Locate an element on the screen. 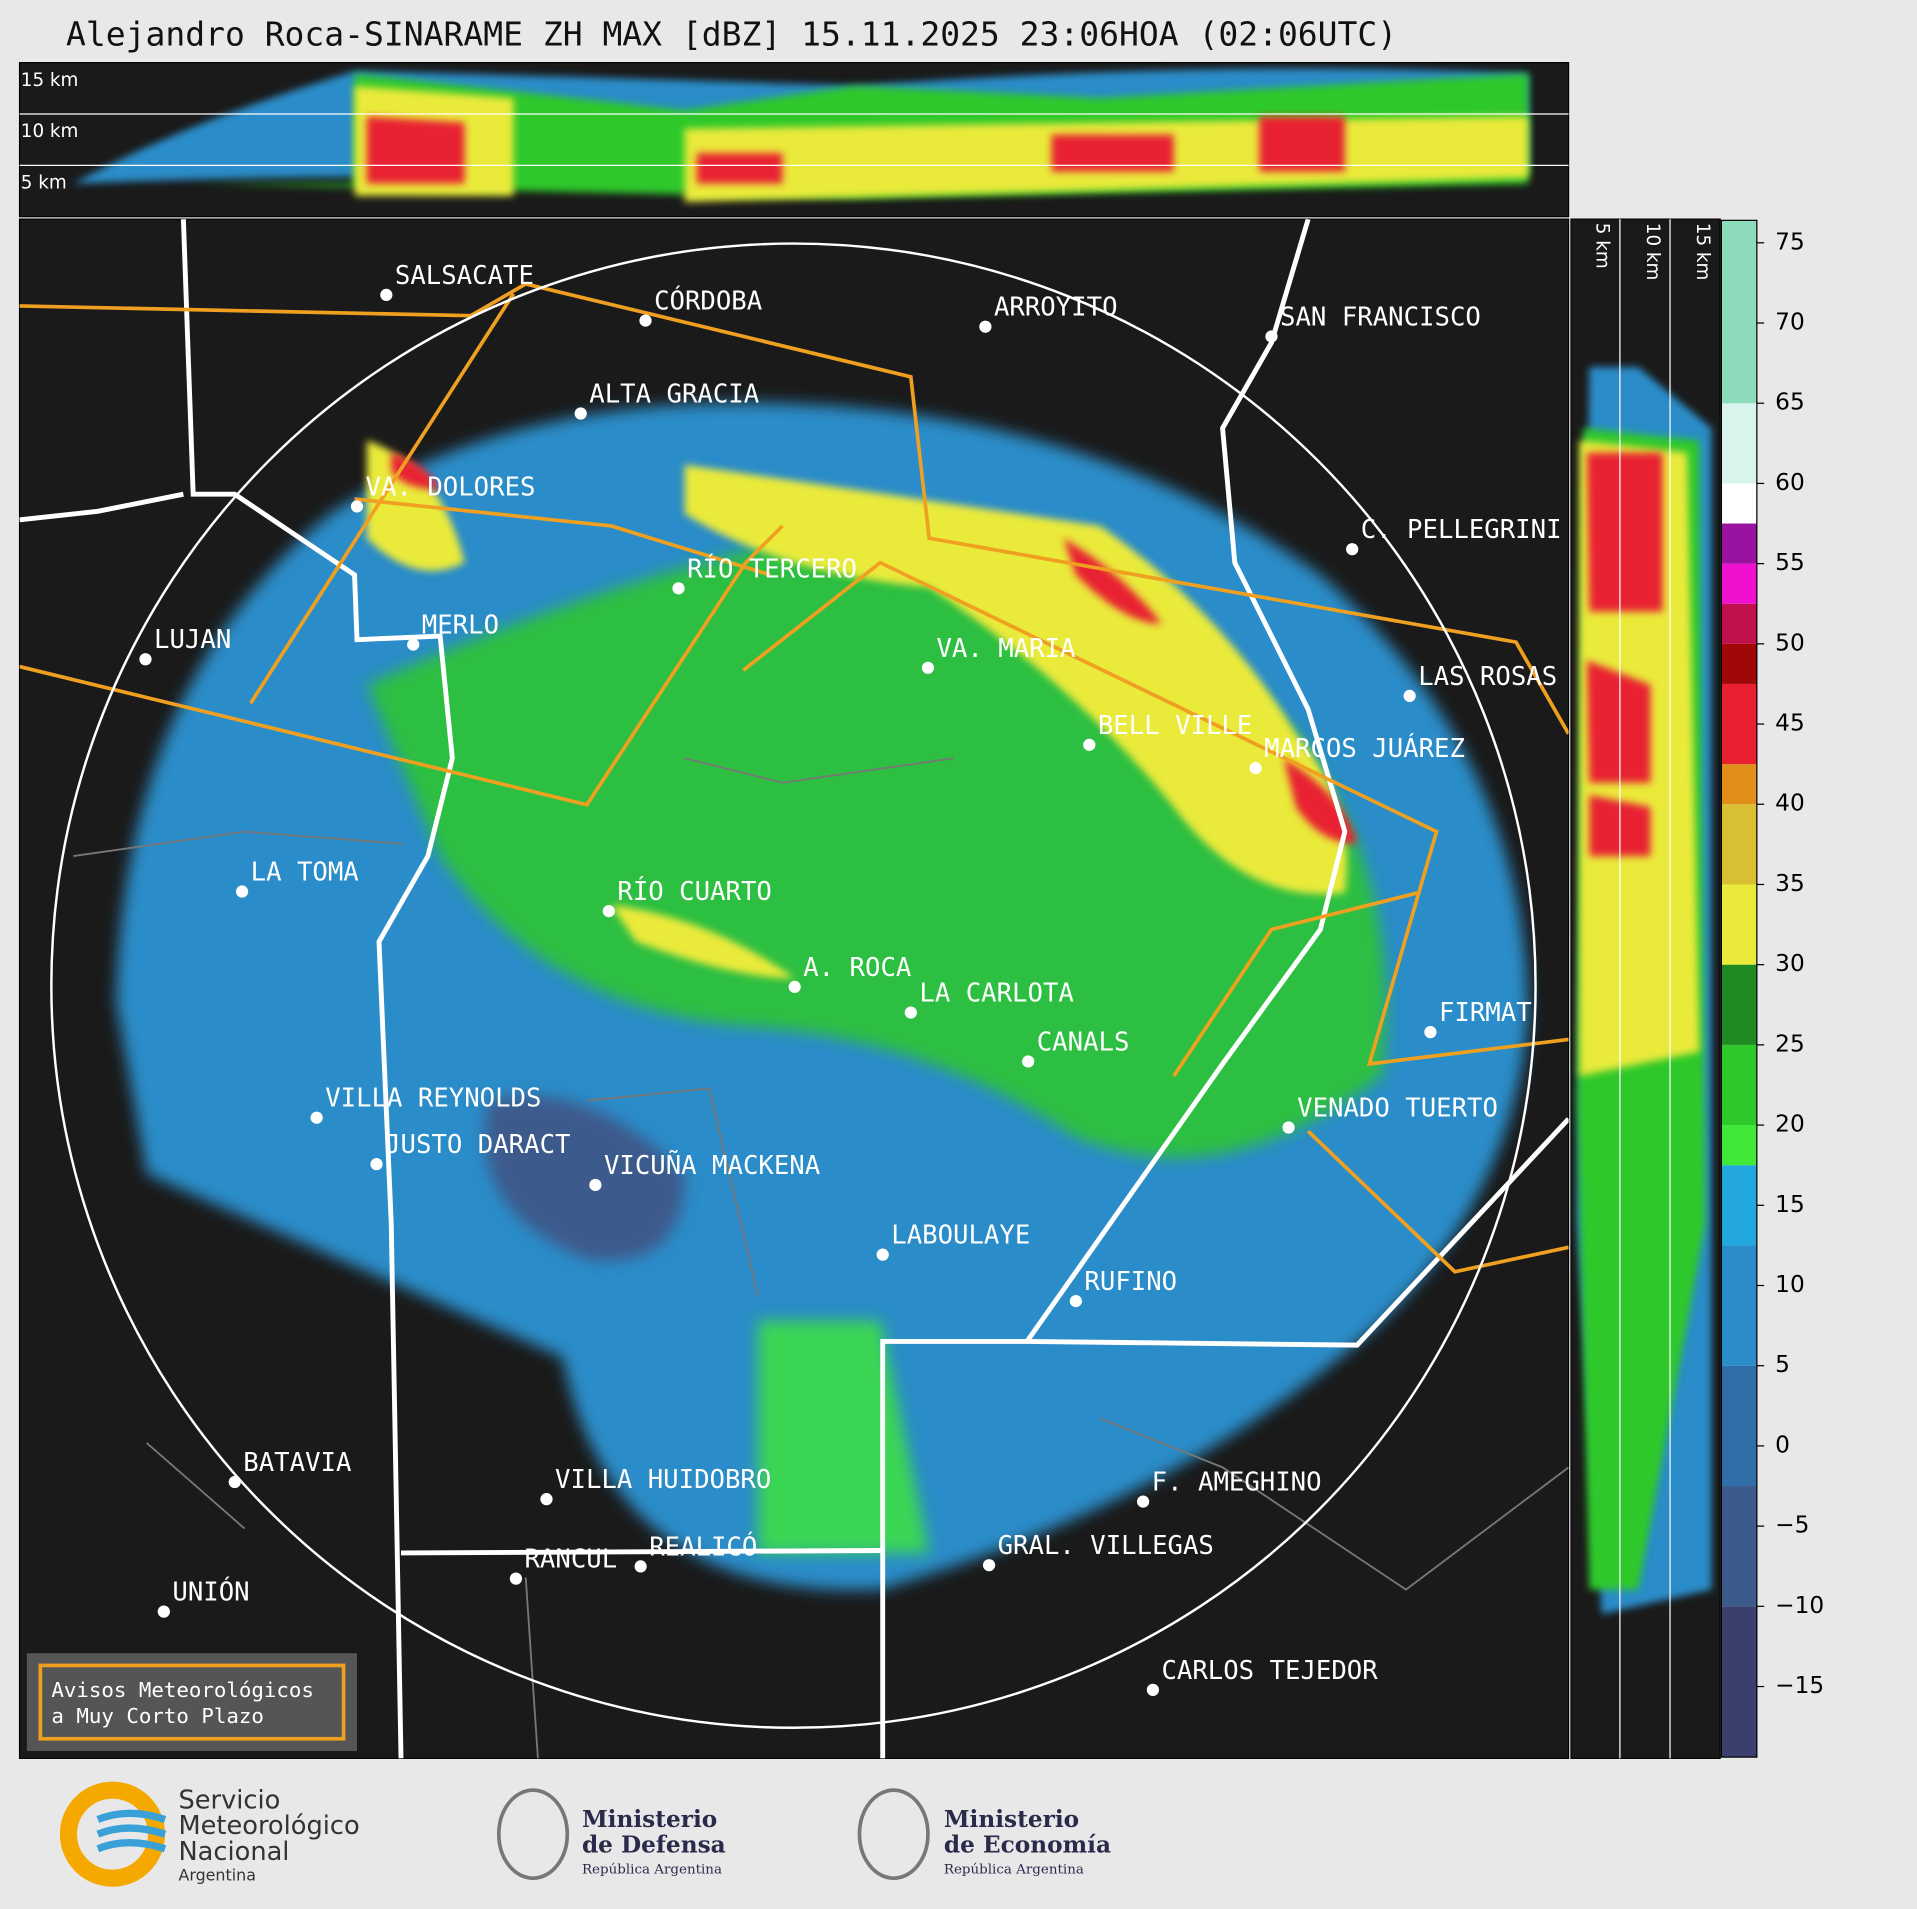 The image size is (1917, 1909). legend-text: Avisos Meteorológicos is located at coordinates (182, 1690).